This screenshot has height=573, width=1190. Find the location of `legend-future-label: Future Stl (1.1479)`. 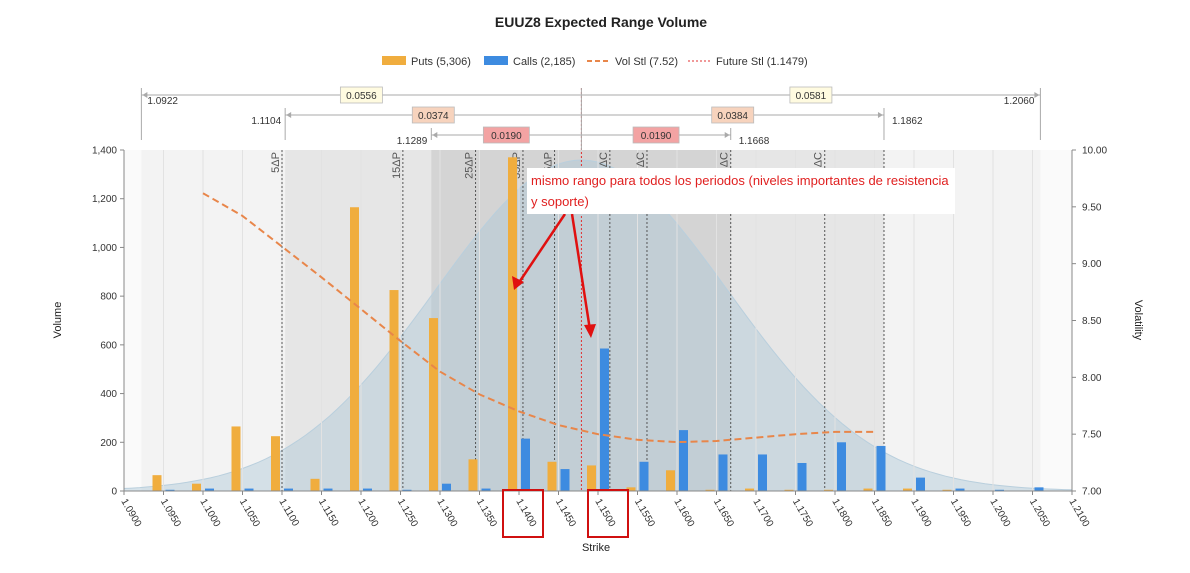

legend-future-label: Future Stl (1.1479) is located at coordinates (762, 62).